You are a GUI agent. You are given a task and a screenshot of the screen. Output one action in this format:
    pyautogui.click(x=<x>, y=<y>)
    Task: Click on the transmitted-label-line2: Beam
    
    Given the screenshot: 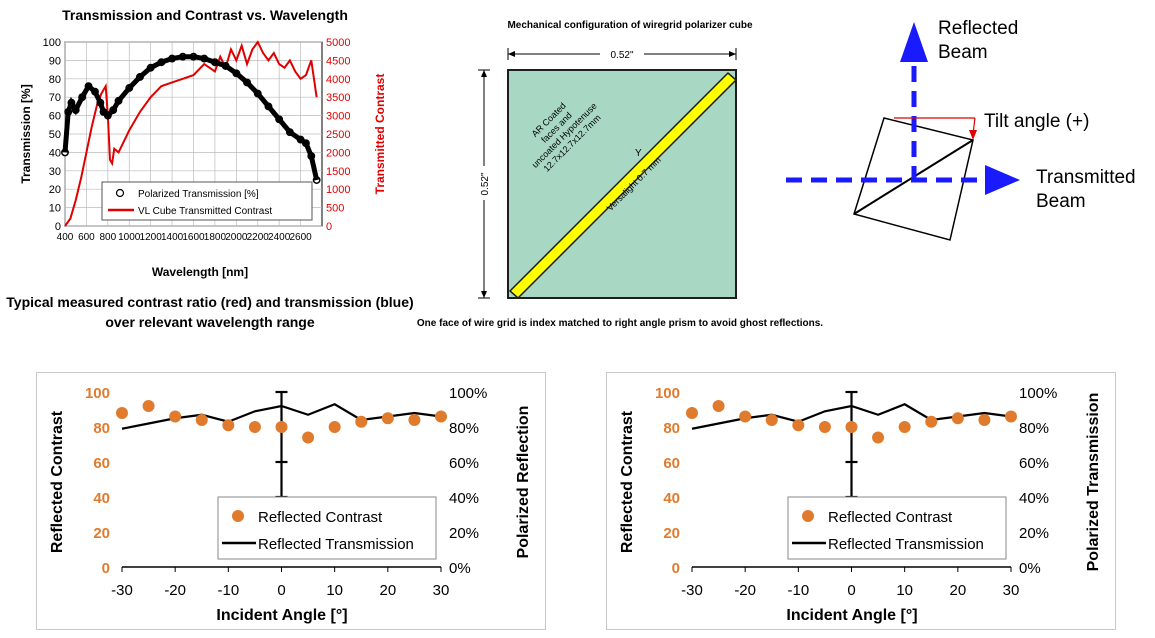 What is the action you would take?
    pyautogui.click(x=1061, y=201)
    